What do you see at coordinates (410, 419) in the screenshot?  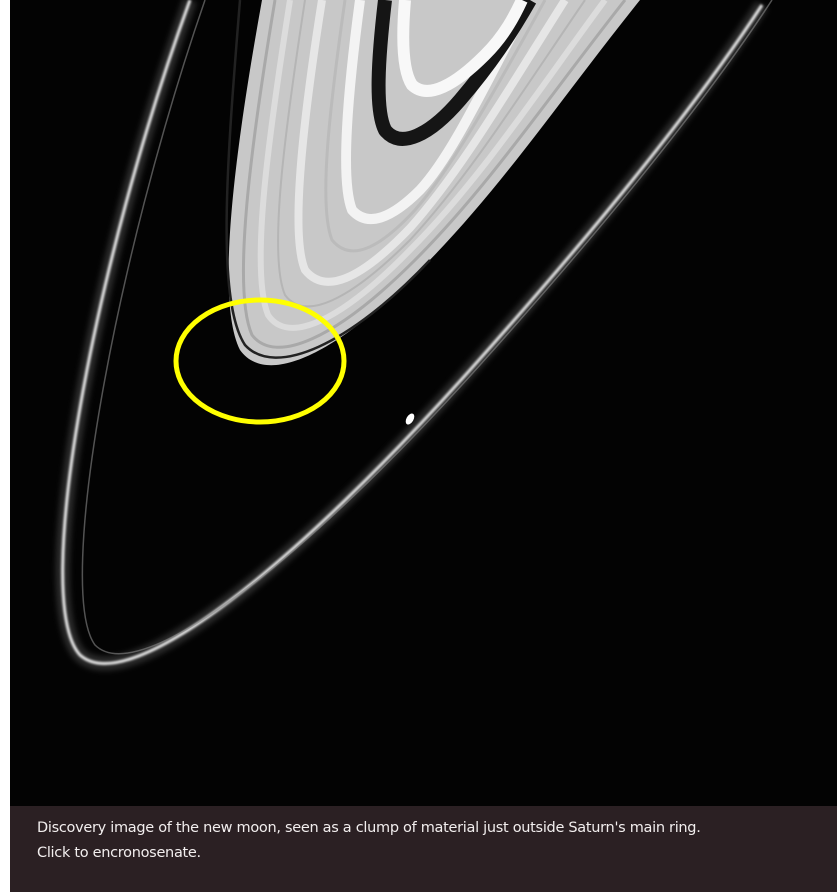 I see `new-moon` at bounding box center [410, 419].